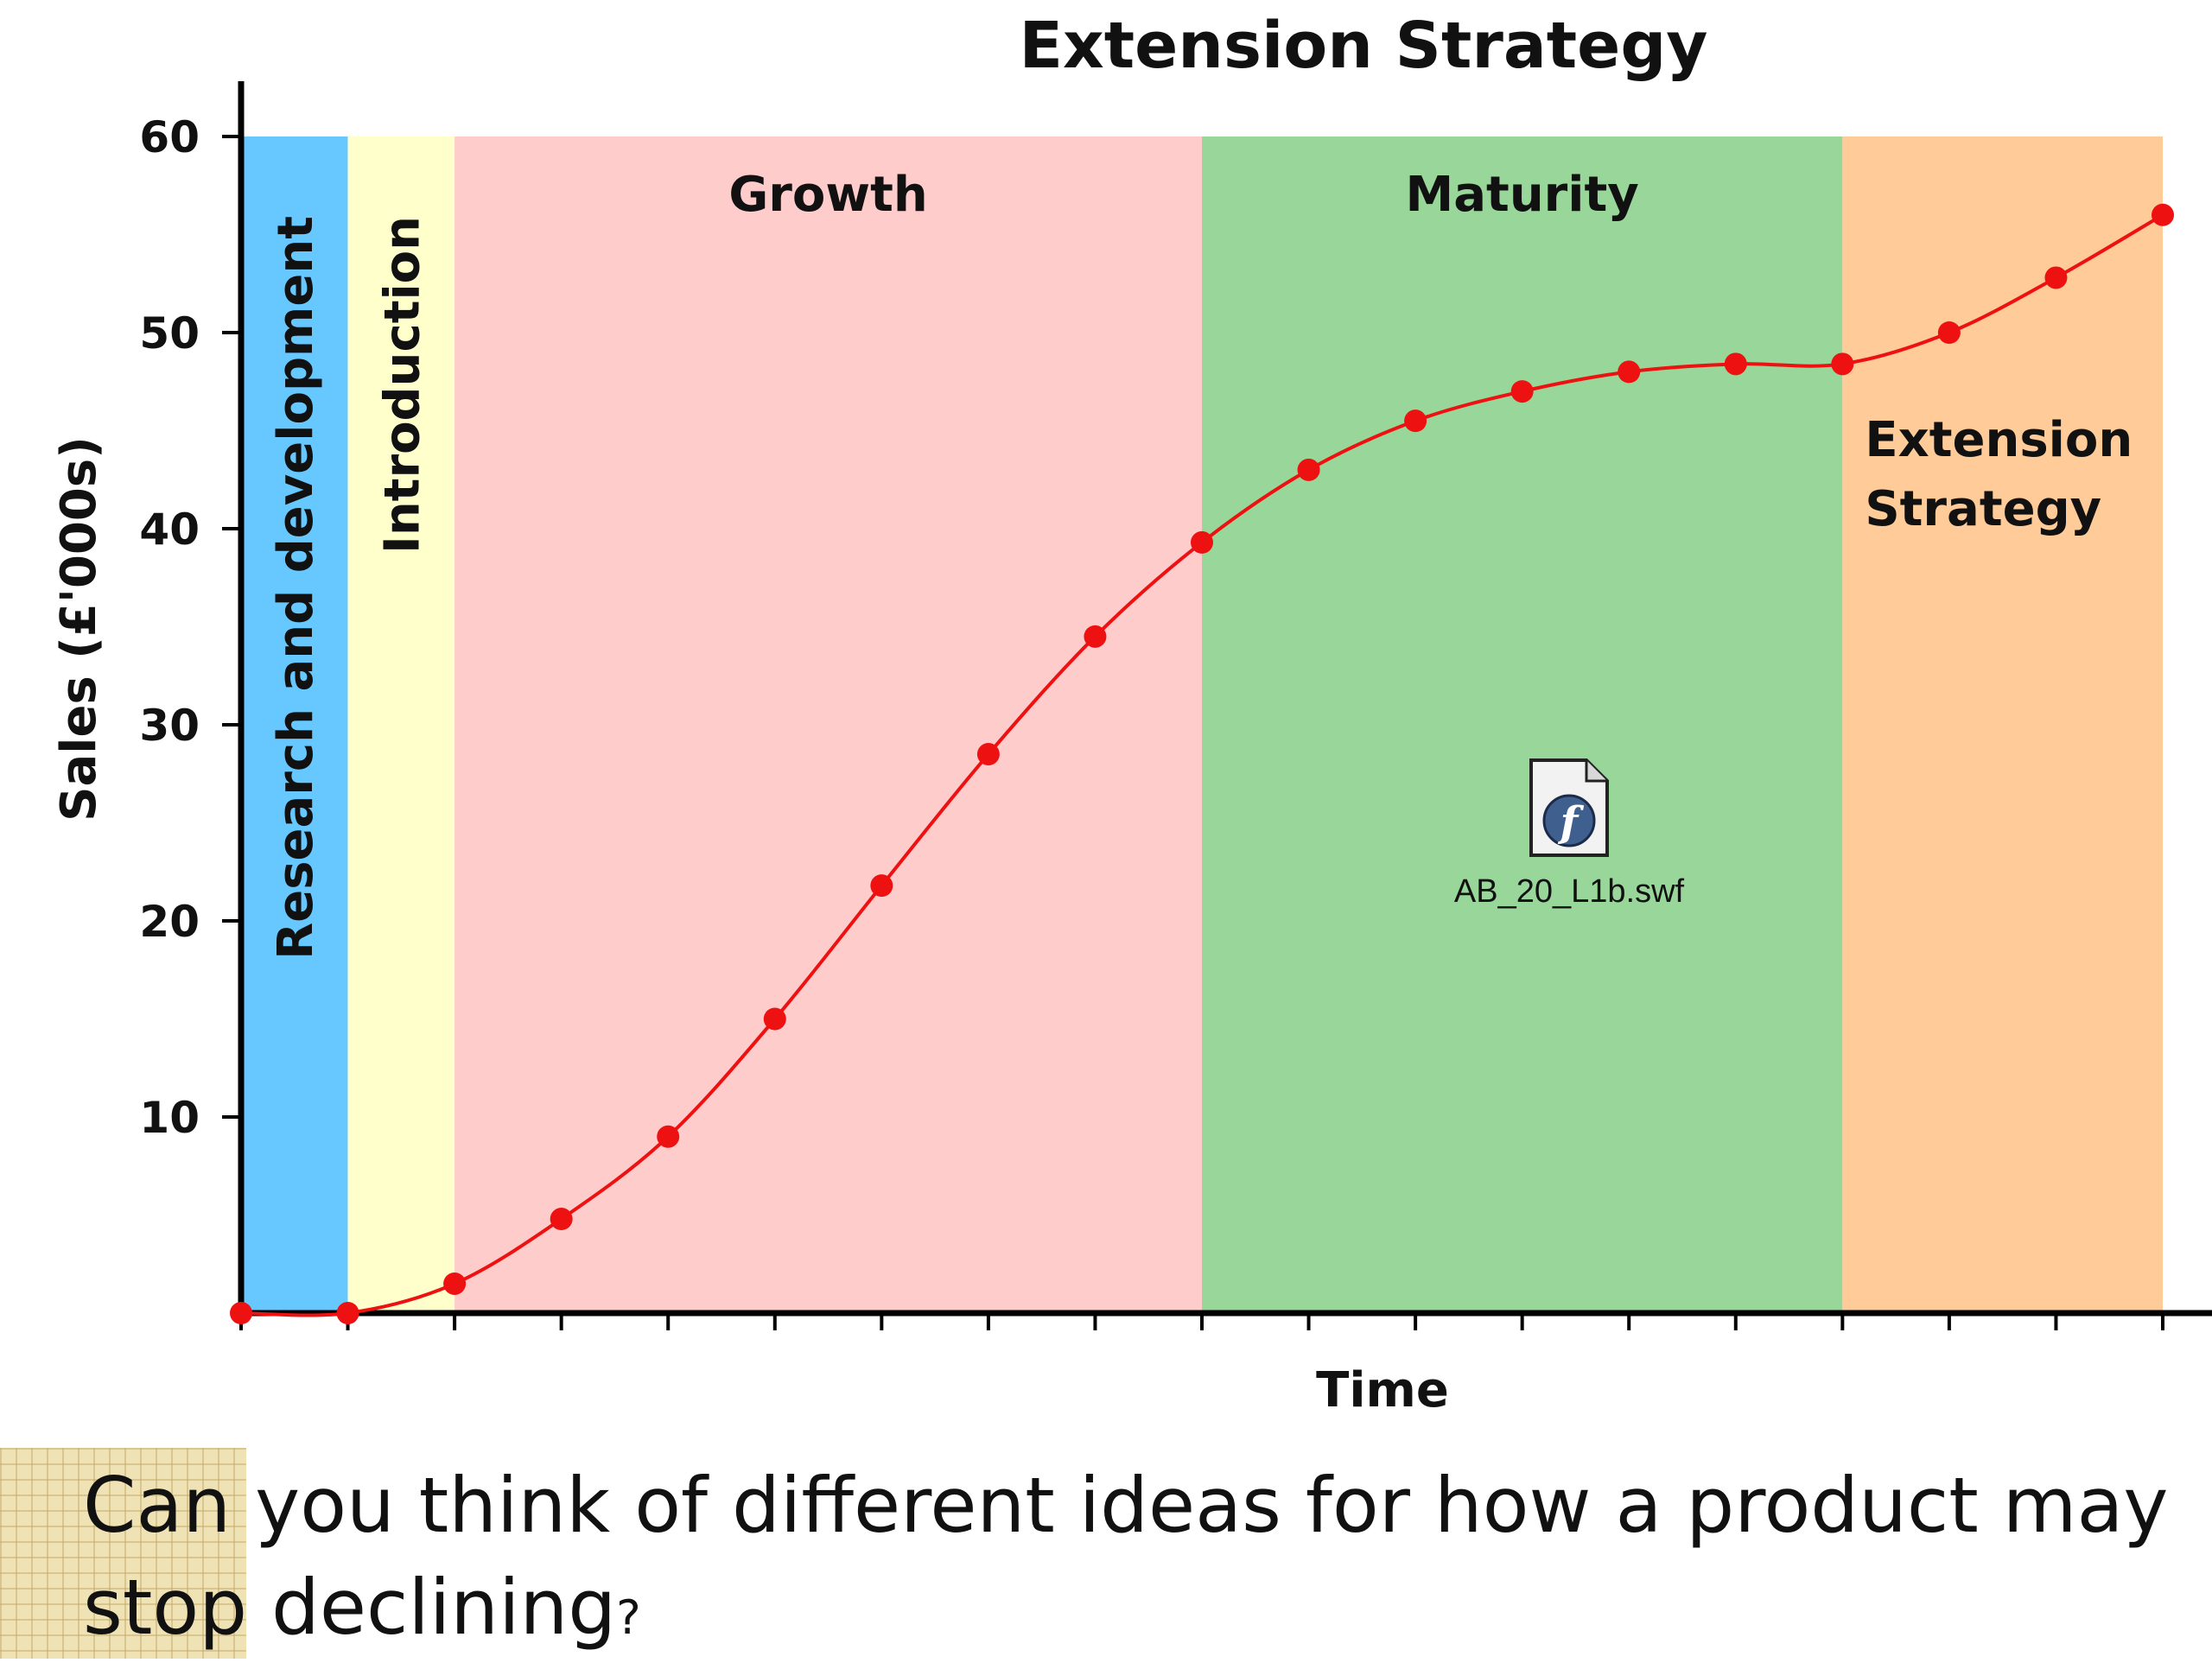  Describe the element at coordinates (169, 530) in the screenshot. I see `y-tick-label: 40` at that location.